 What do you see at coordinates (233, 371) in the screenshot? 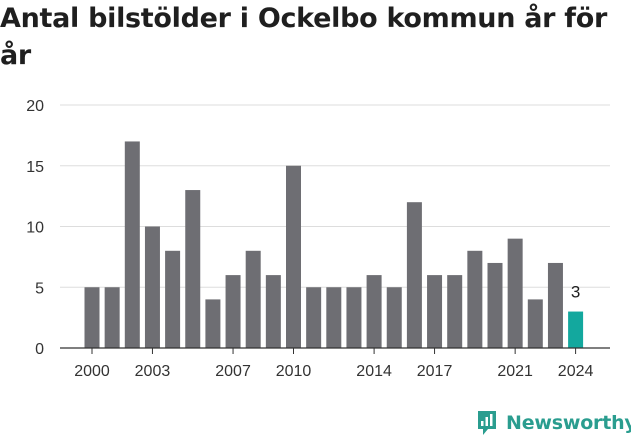
I see `x-tick-label: 2007` at bounding box center [233, 371].